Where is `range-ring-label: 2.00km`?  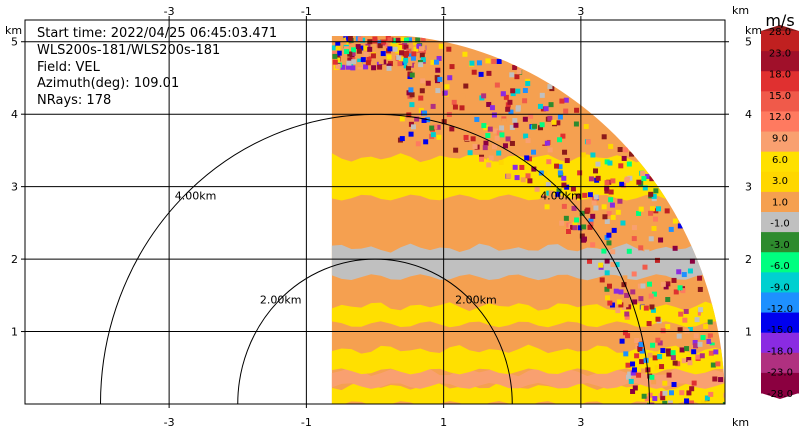
range-ring-label: 2.00km is located at coordinates (281, 300).